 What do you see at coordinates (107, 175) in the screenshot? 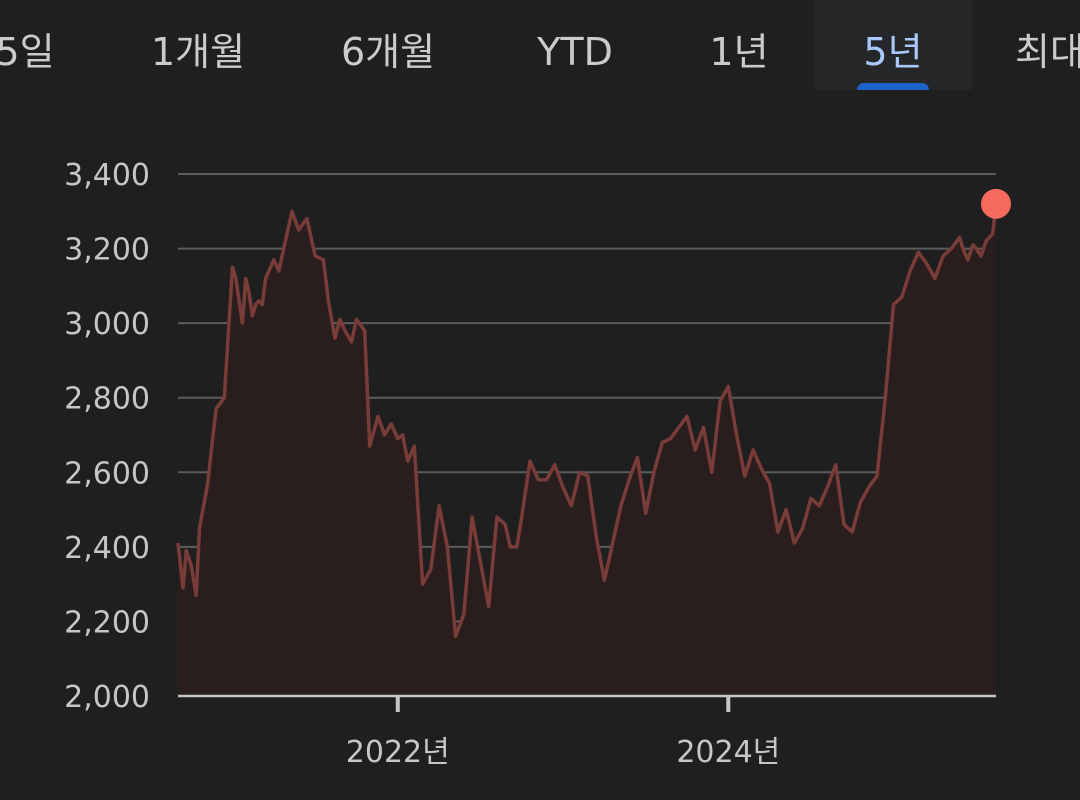
I see `y-tick-label: 3,400` at bounding box center [107, 175].